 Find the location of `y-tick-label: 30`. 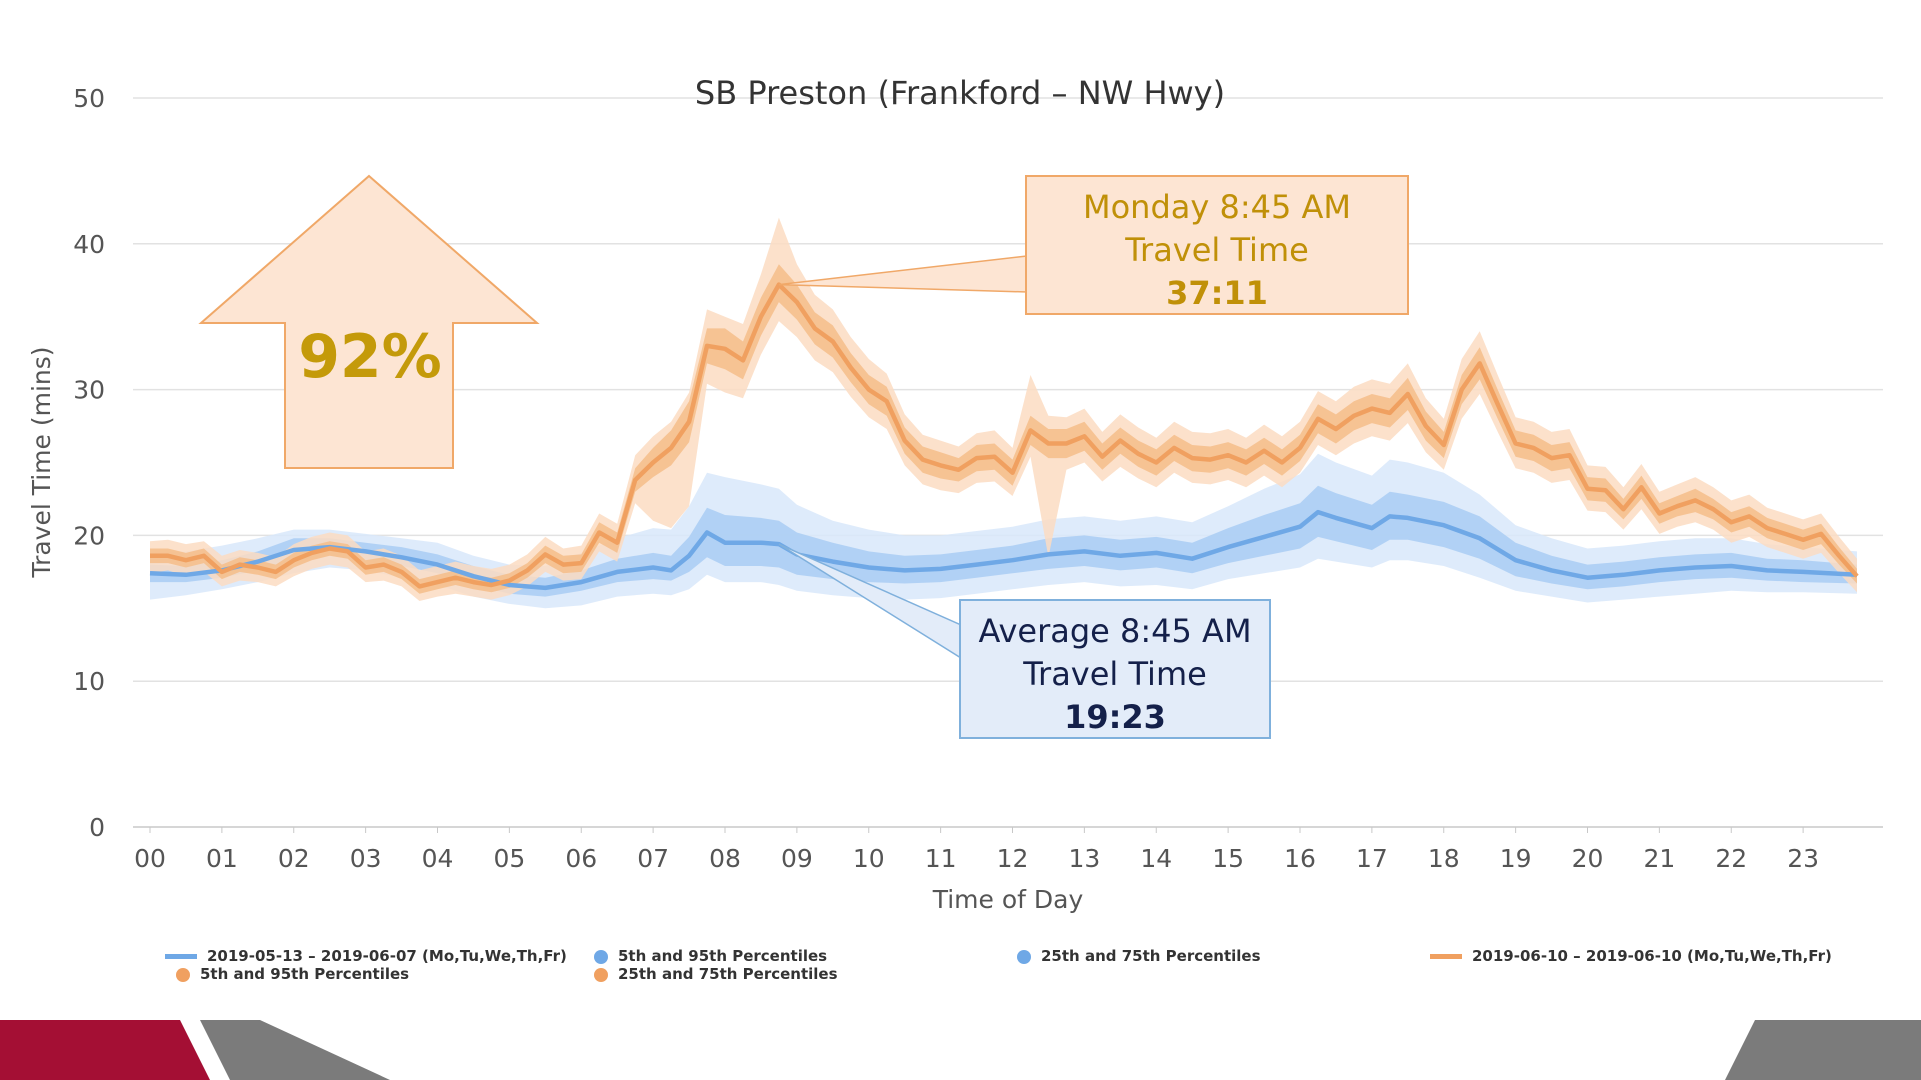

y-tick-label: 30 is located at coordinates (89, 390).